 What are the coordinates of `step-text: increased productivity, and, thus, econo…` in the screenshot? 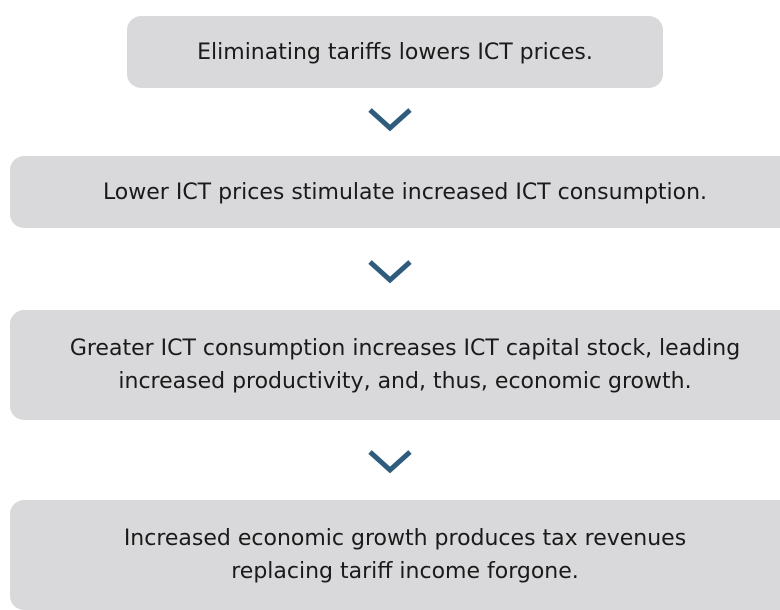 It's located at (405, 381).